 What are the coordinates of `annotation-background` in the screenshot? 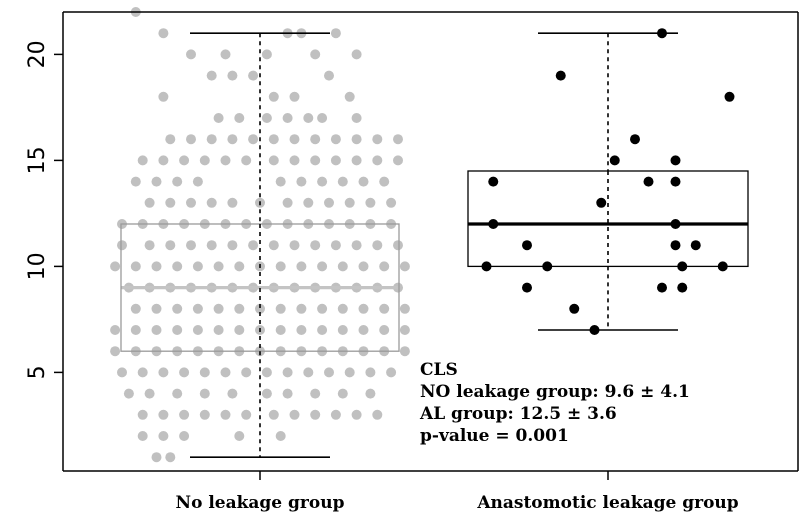 It's located at (602, 404).